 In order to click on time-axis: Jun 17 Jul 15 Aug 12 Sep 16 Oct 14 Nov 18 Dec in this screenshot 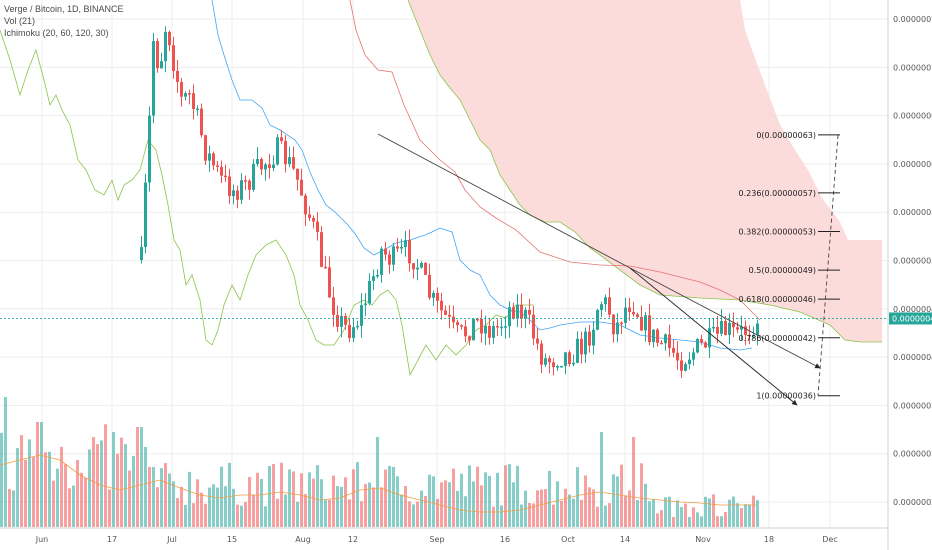, I will do `click(436, 539)`.